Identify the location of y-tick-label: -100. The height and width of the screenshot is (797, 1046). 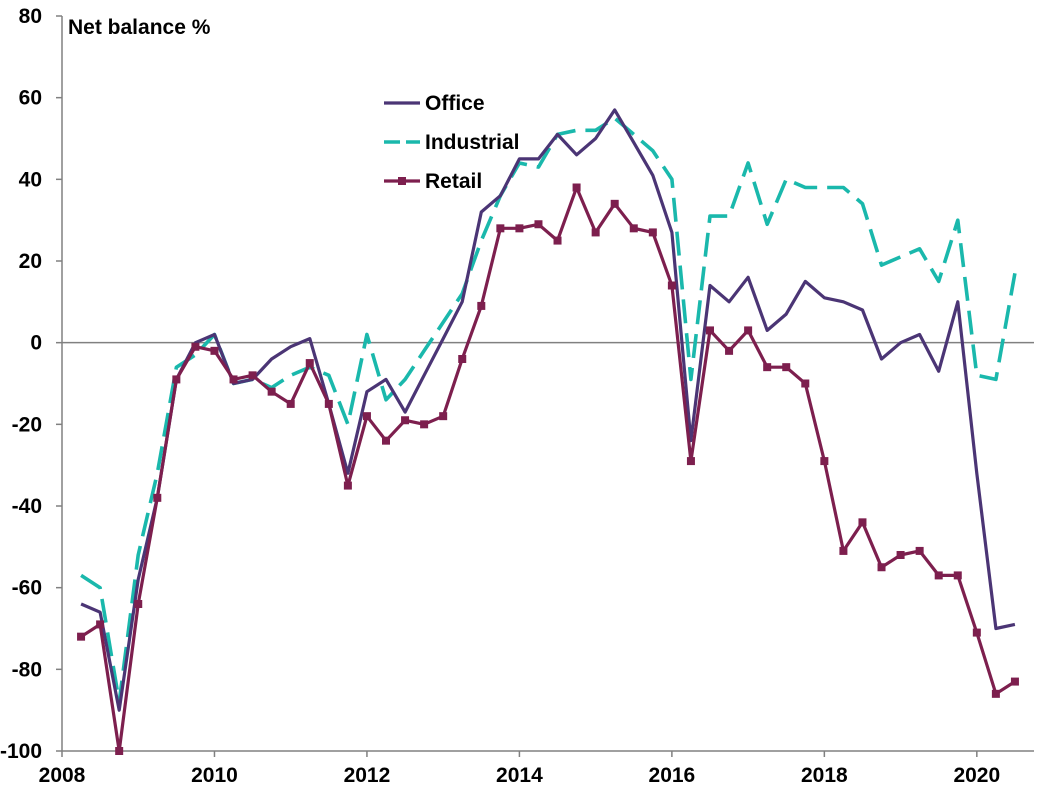
(21, 751).